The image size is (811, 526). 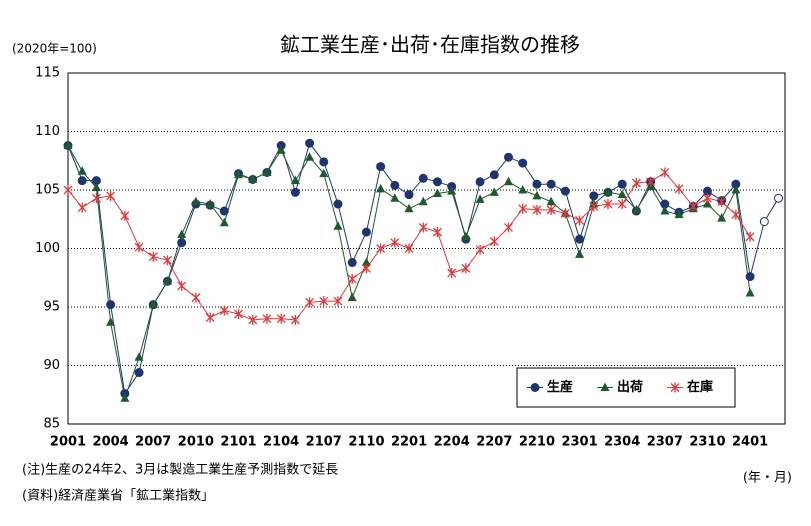 What do you see at coordinates (111, 442) in the screenshot?
I see `x-tick-label: 2004` at bounding box center [111, 442].